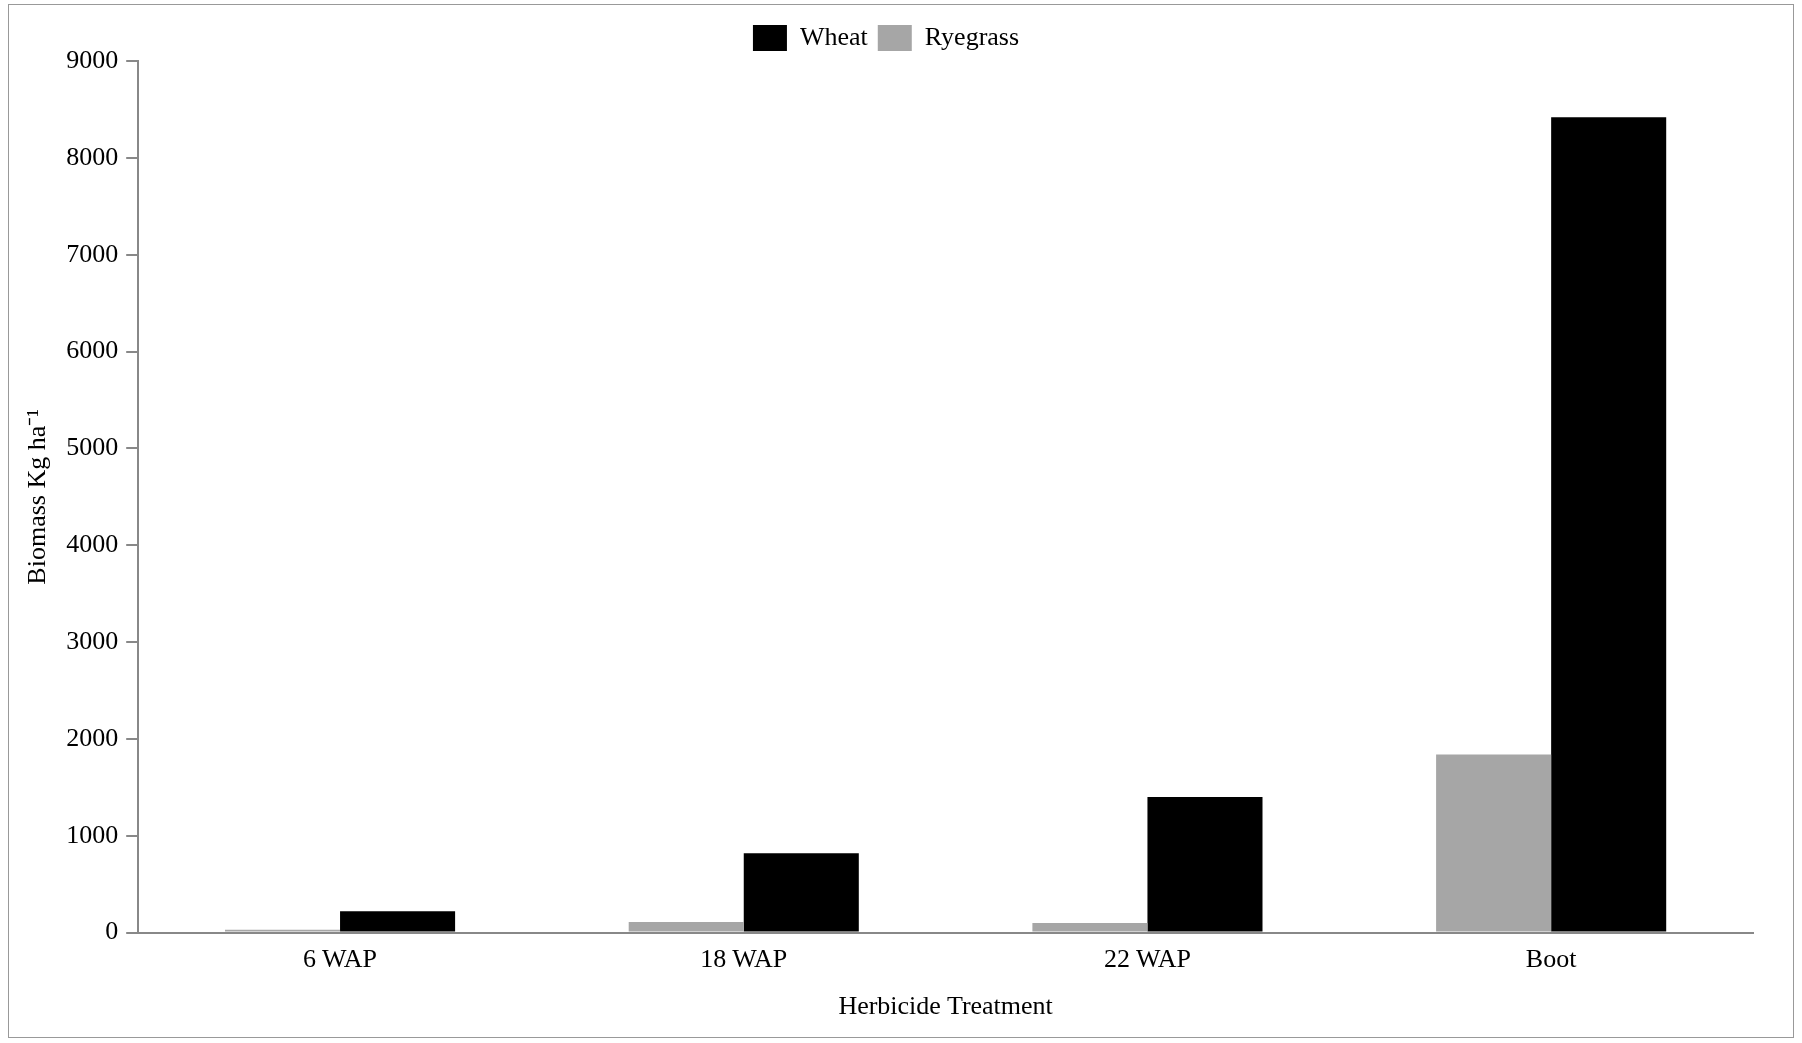 This screenshot has width=1802, height=1043. I want to click on y-tick-label: 9000, so click(92, 59).